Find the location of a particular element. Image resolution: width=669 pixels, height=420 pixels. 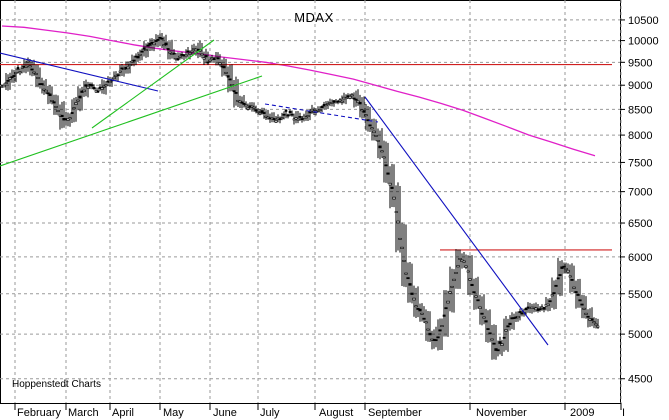

x-tick-label-2009: 2009 is located at coordinates (582, 413).